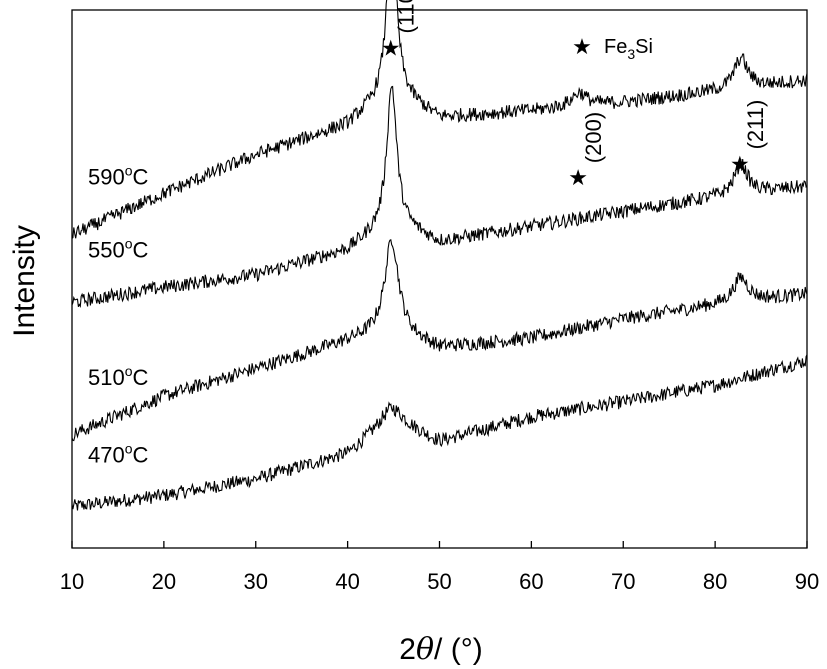  Describe the element at coordinates (406, 17) in the screenshot. I see `peak-hkl-label: (110)` at that location.